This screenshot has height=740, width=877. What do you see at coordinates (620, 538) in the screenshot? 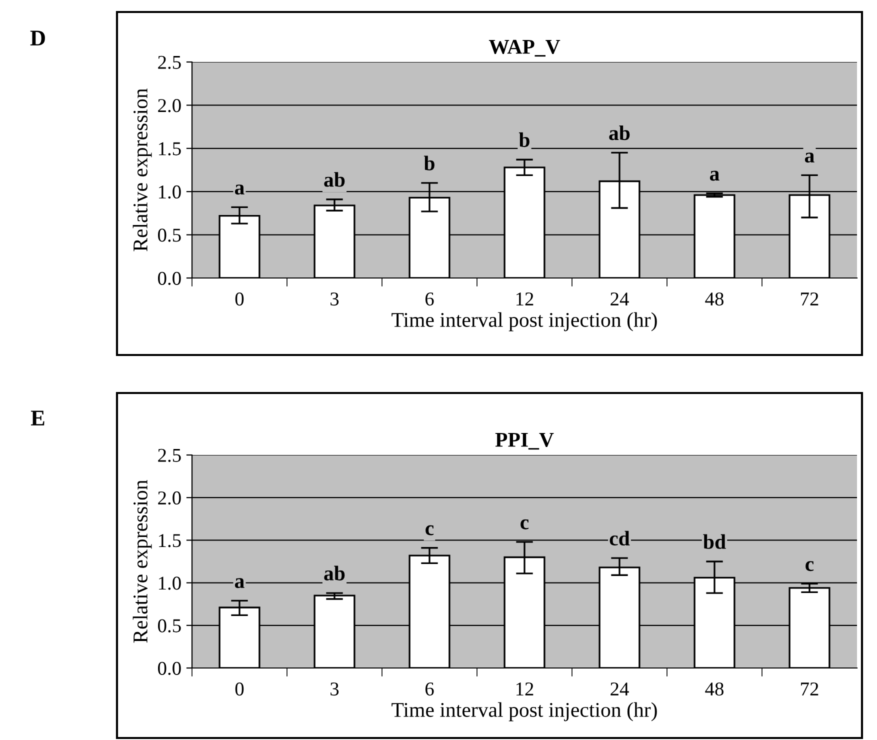
I see `annotation: cd` at bounding box center [620, 538].